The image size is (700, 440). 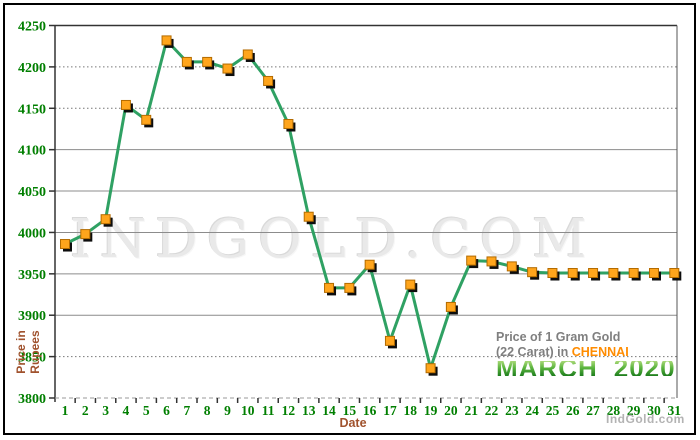 I want to click on y-axis-title-line1: Price in, so click(x=21, y=352).